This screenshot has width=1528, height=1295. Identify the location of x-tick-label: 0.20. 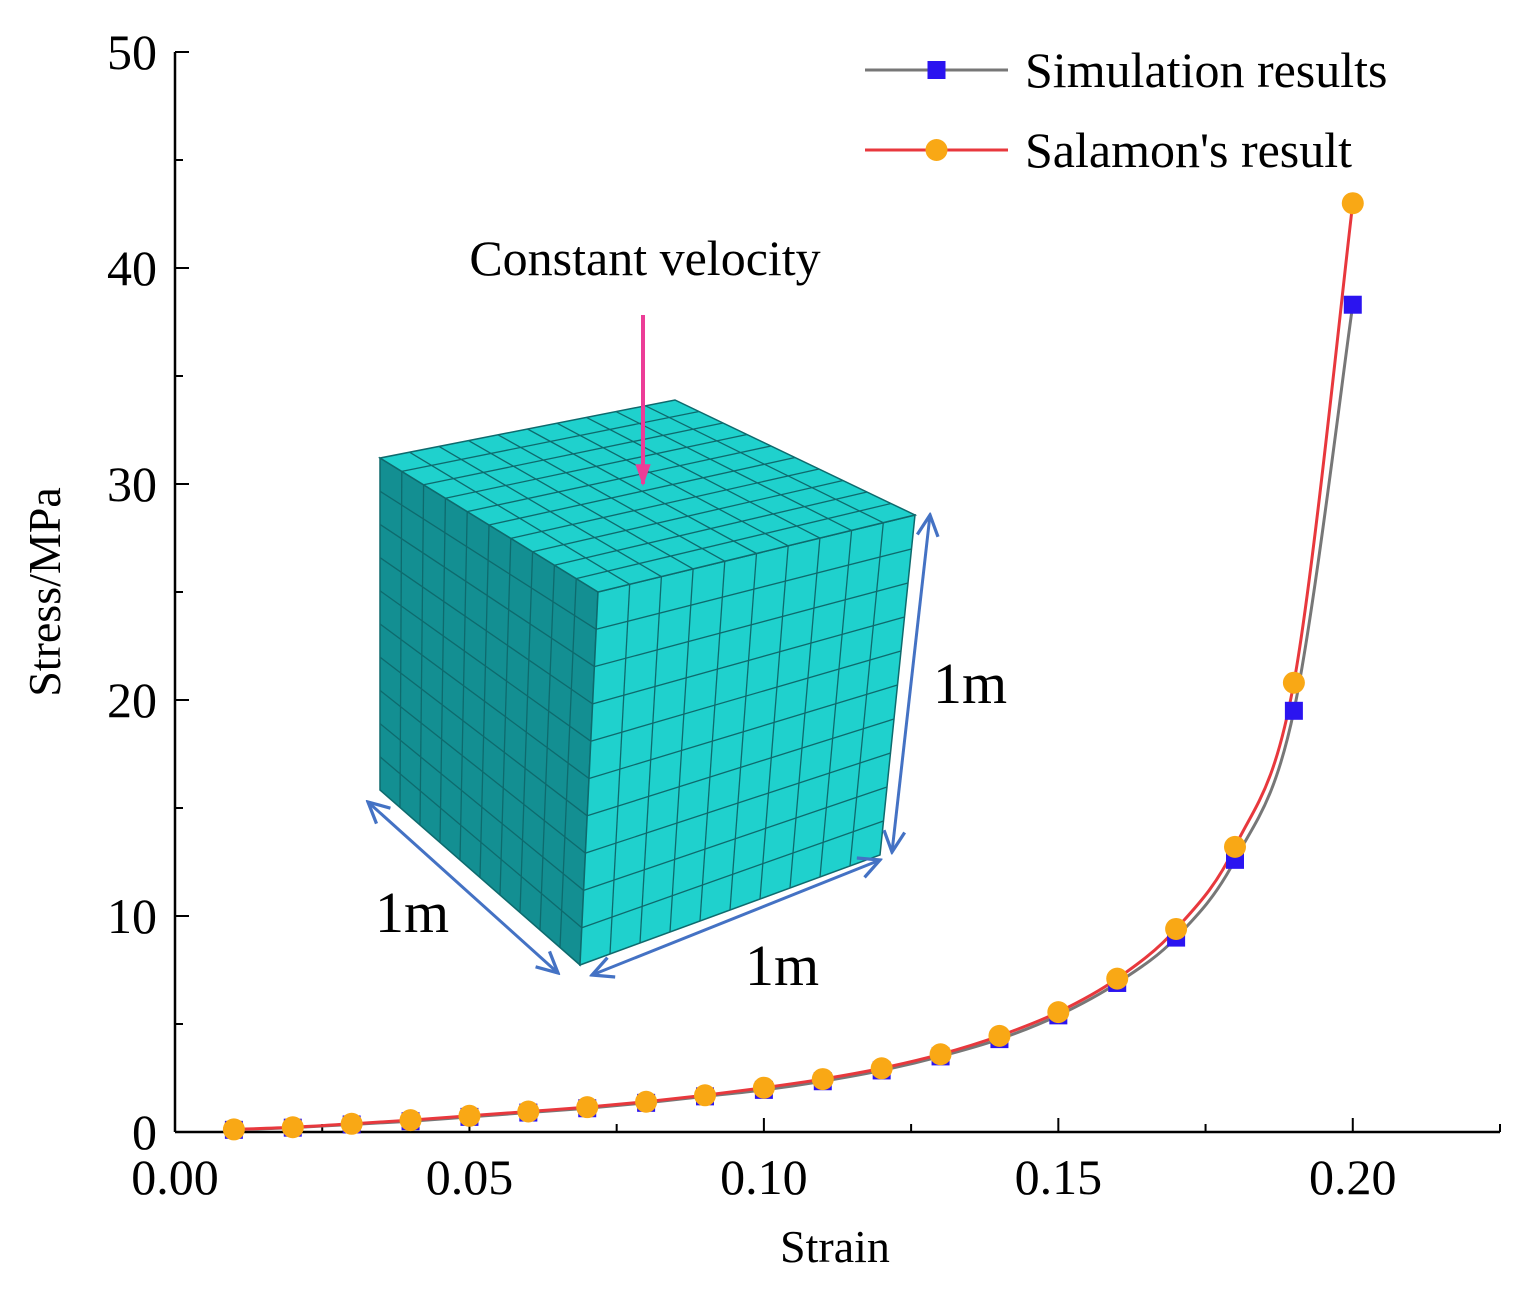
(1353, 1177).